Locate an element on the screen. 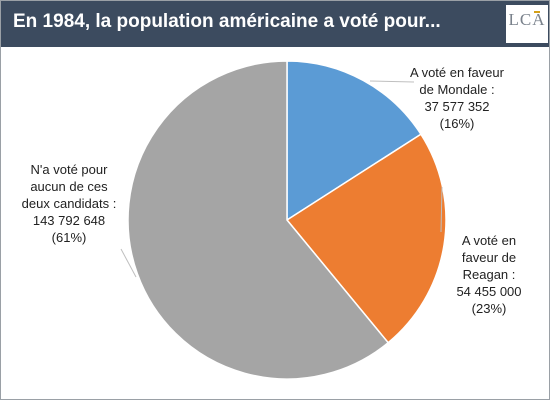 This screenshot has width=550, height=400. slice-label-line: aucun de ces is located at coordinates (69, 186).